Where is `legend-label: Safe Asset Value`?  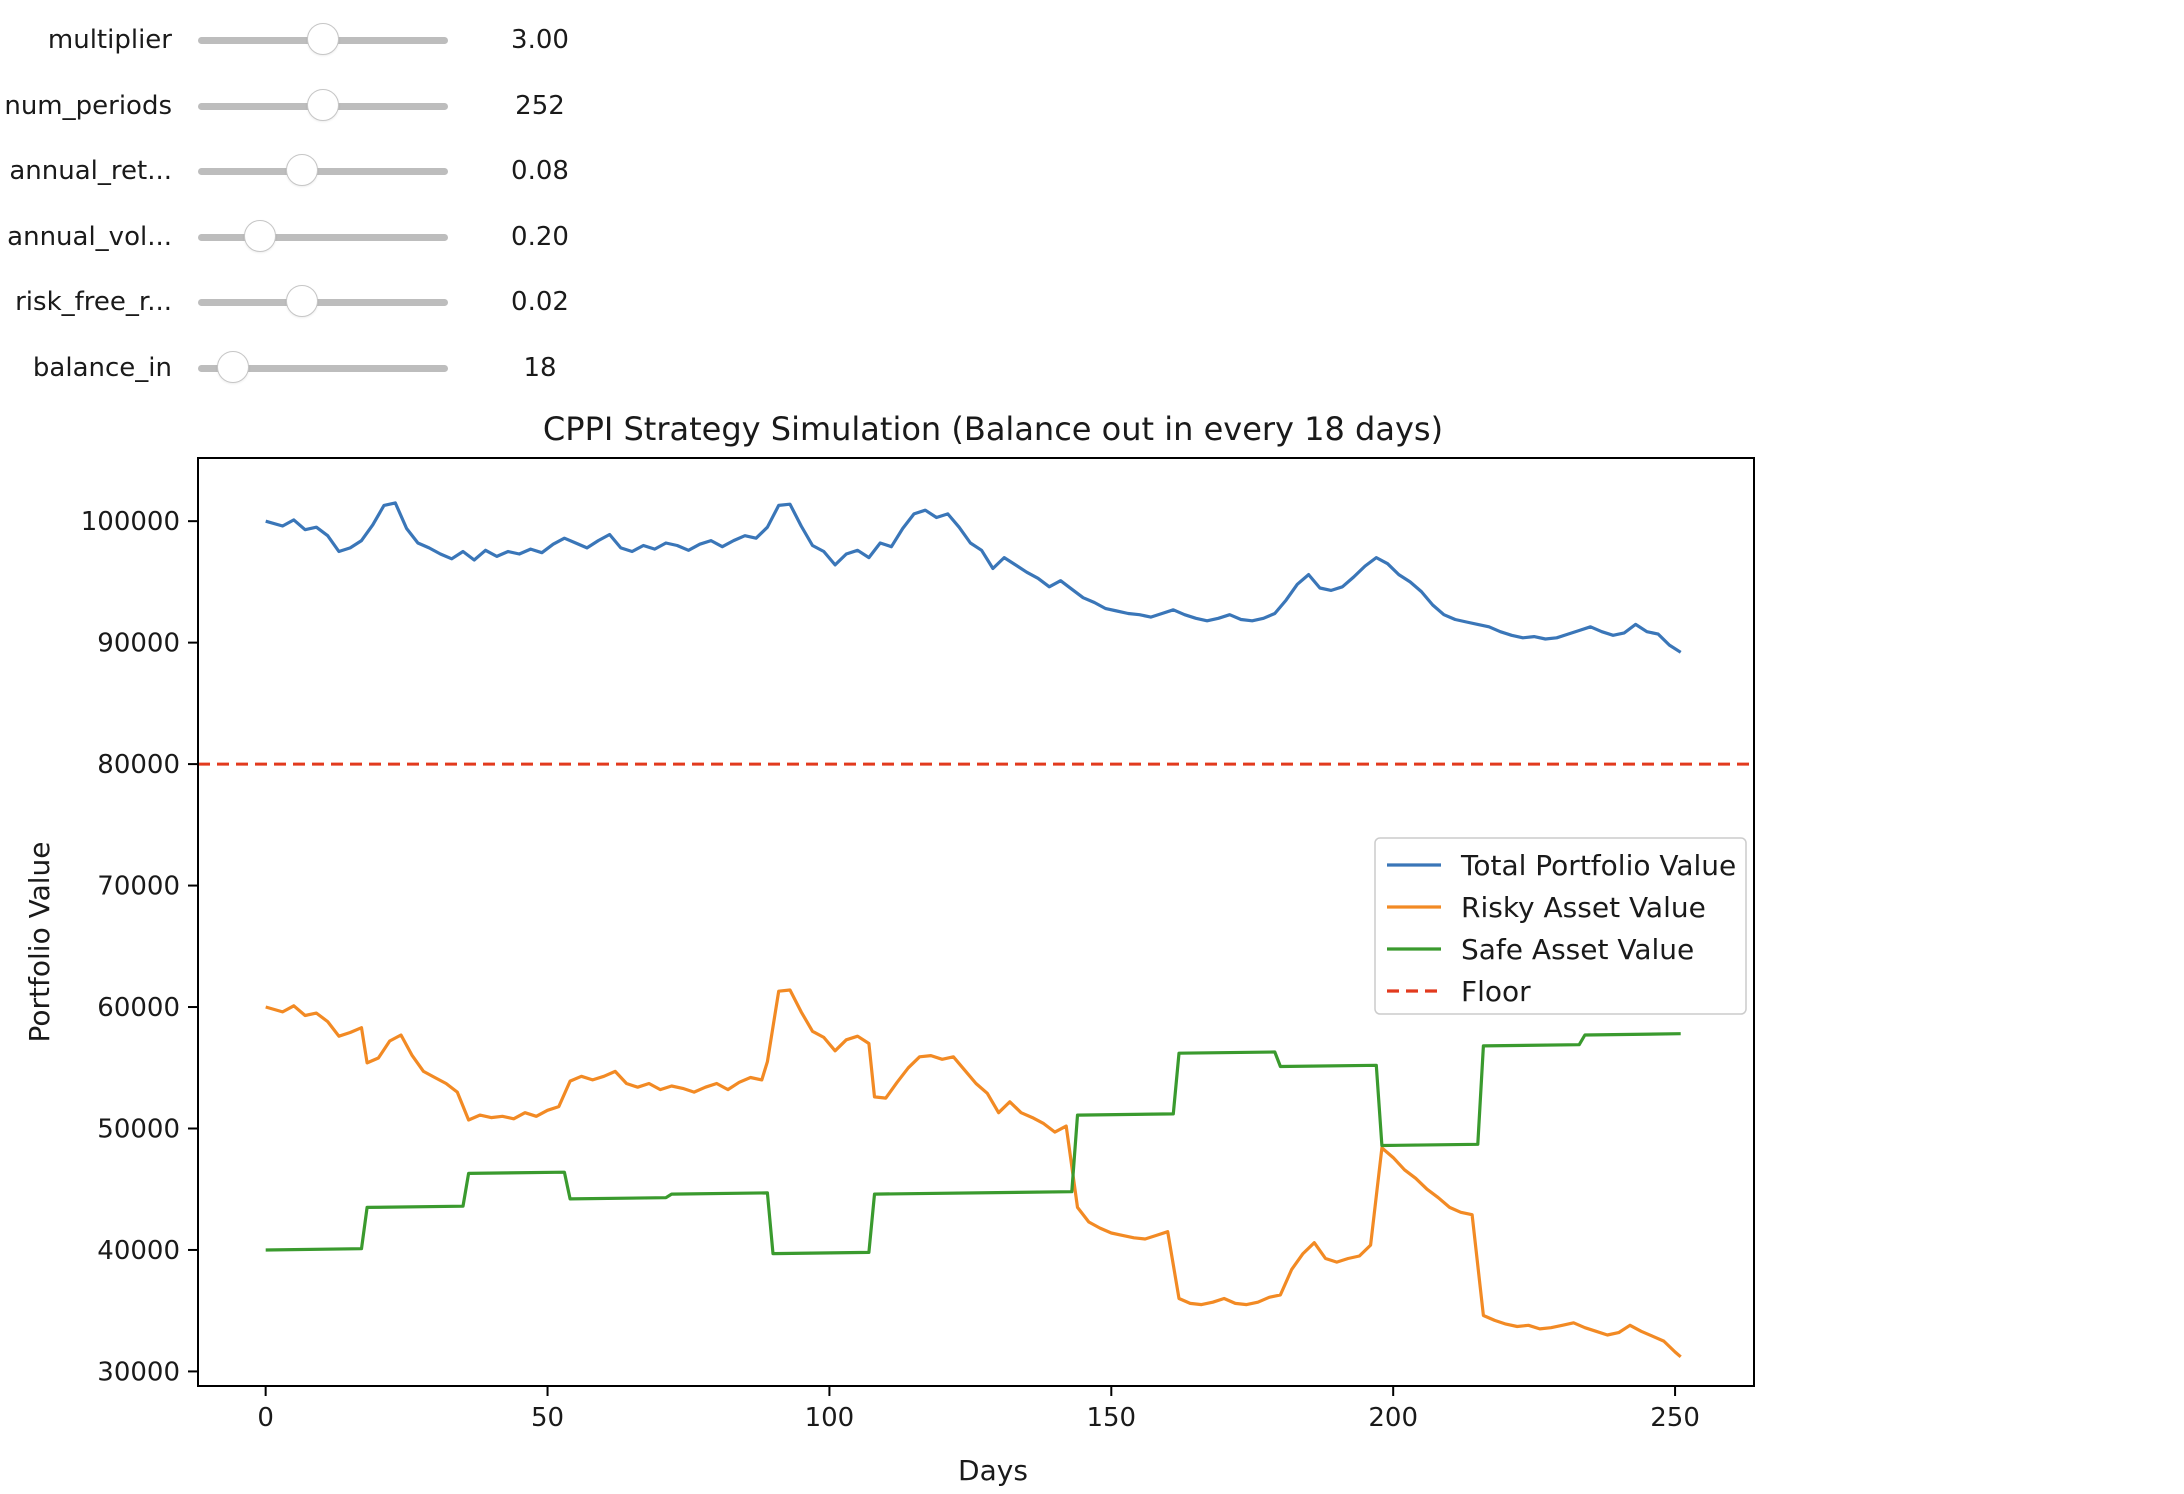 legend-label: Safe Asset Value is located at coordinates (1577, 949).